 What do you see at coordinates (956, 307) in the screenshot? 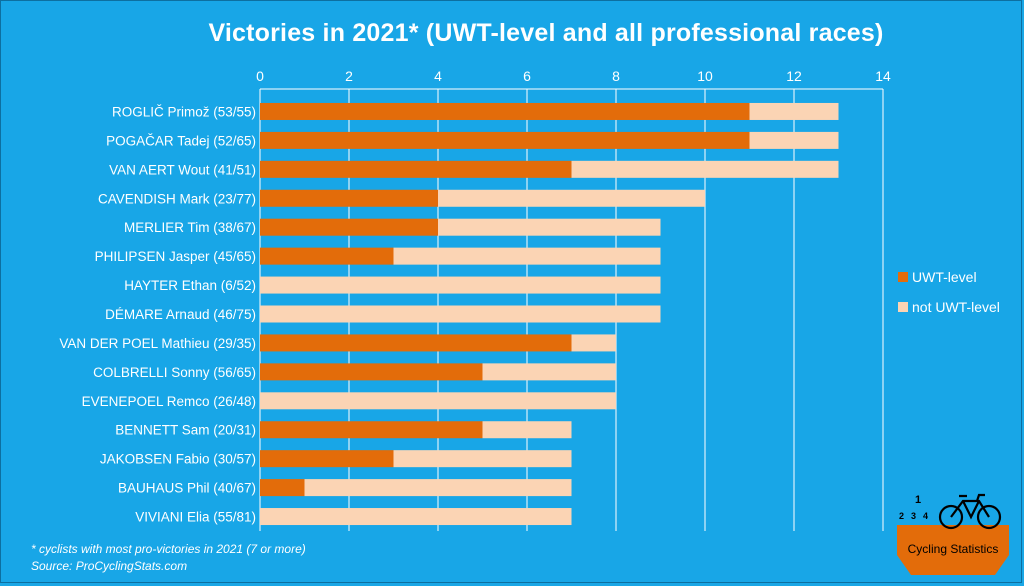
I see `legend-label-not-uwt: not UWT-level` at bounding box center [956, 307].